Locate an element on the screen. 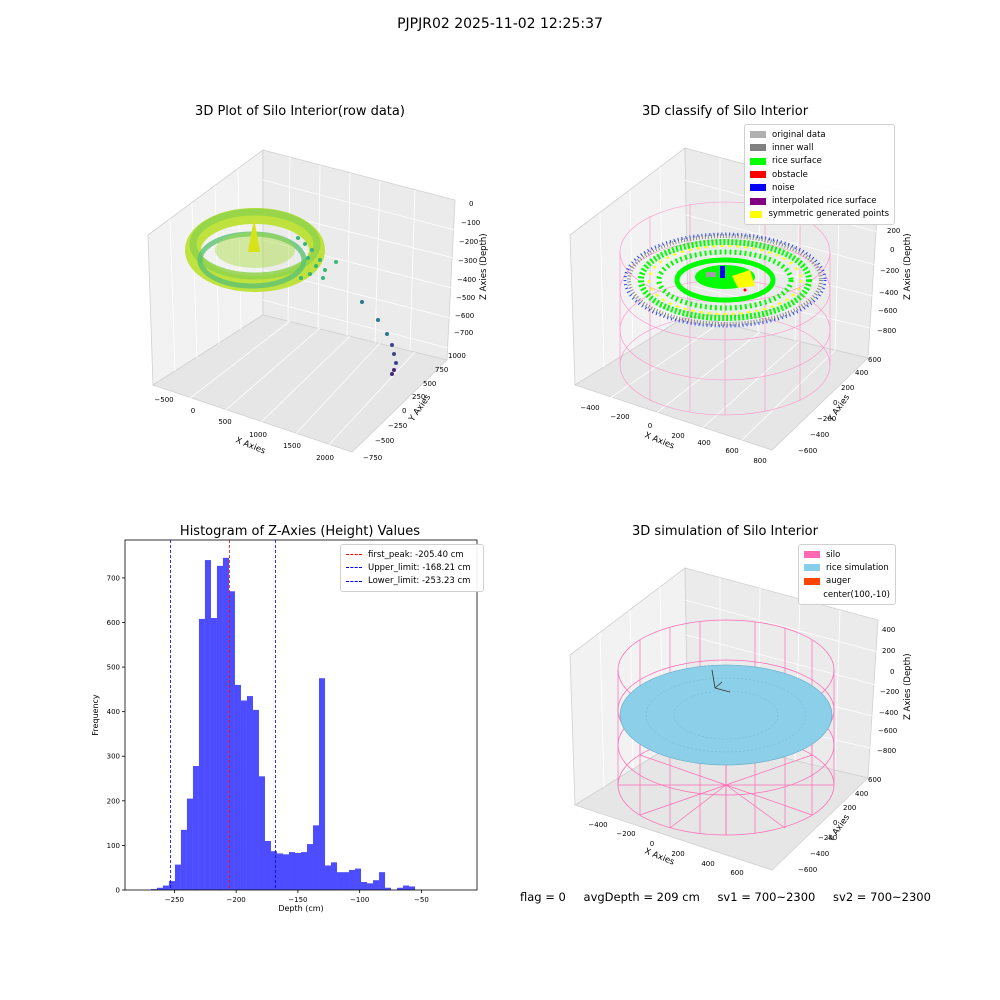 This screenshot has width=1000, height=1000. classify-xtick: 0 is located at coordinates (650, 426).